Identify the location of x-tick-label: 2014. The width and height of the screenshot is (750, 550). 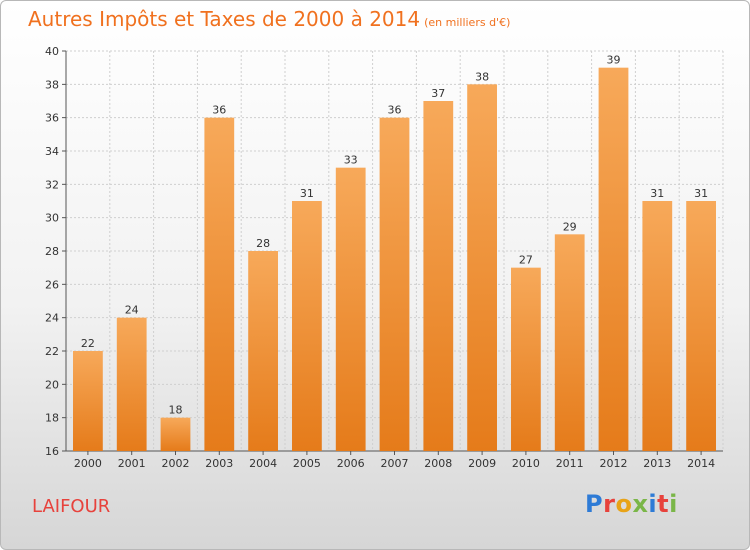
(701, 463).